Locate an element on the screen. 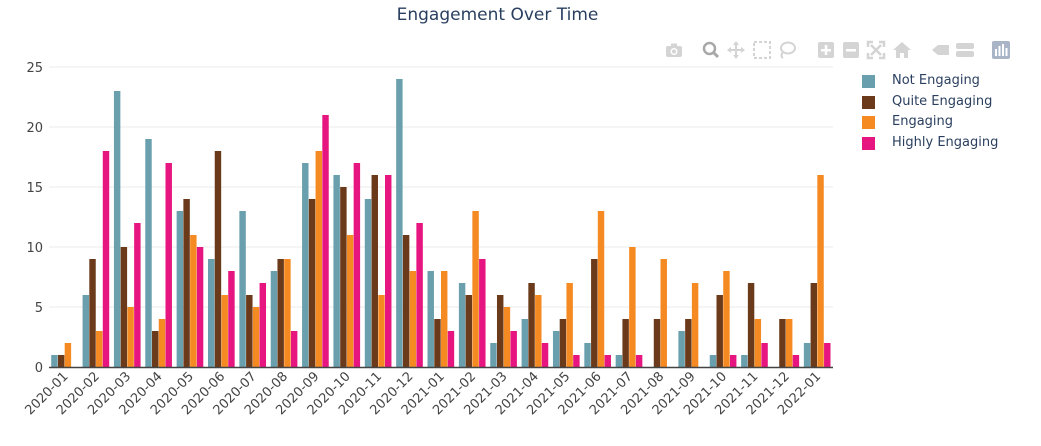 The width and height of the screenshot is (1041, 446). camera-icon is located at coordinates (674, 50).